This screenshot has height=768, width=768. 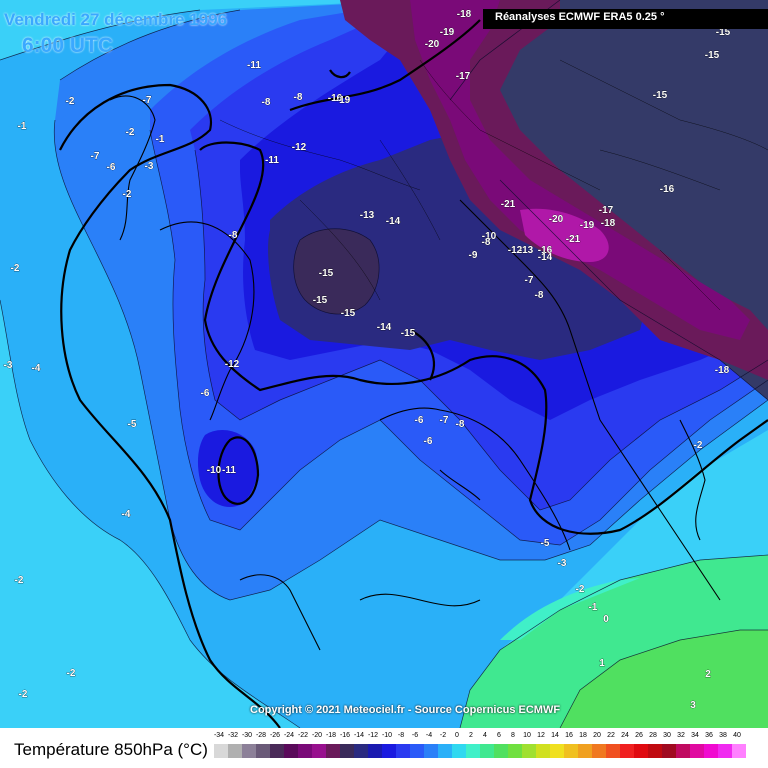 What do you see at coordinates (387, 735) in the screenshot?
I see `legend-label: -10` at bounding box center [387, 735].